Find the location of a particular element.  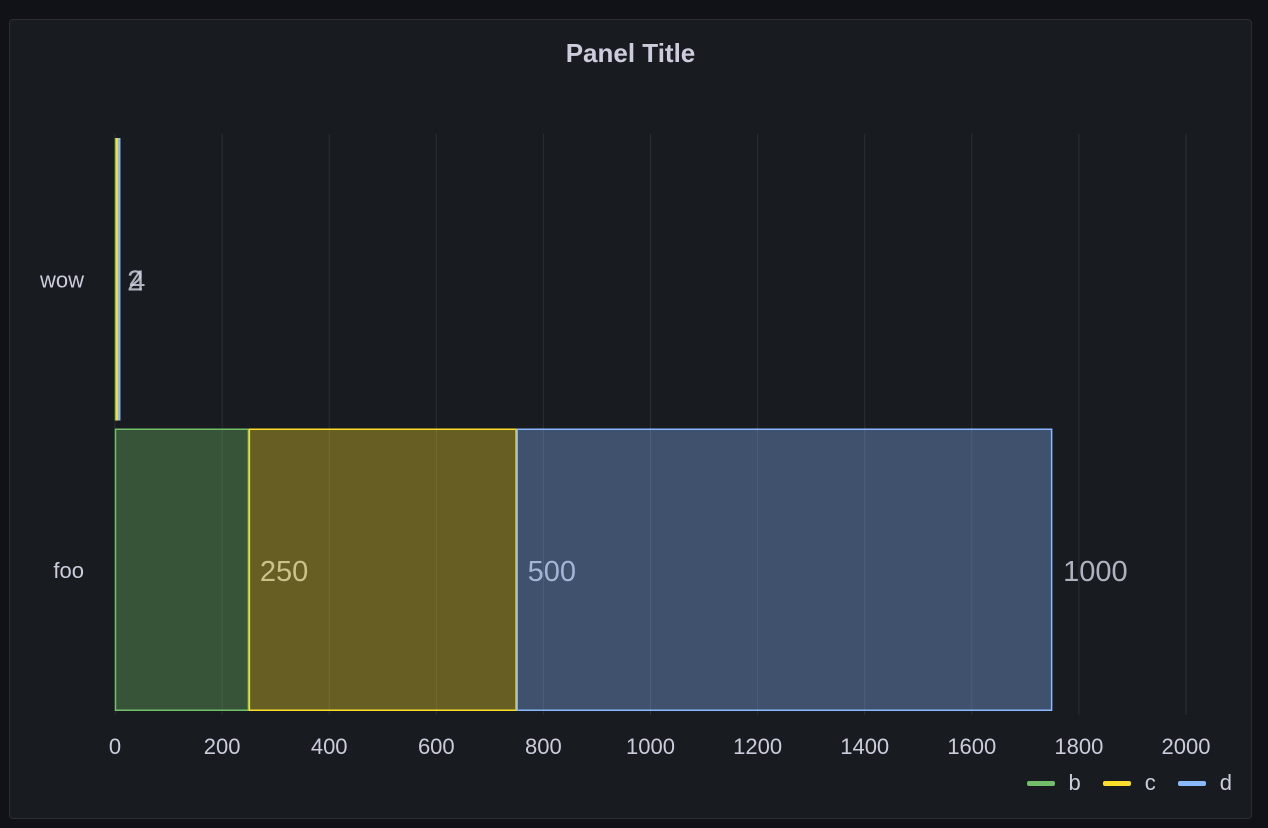

x-tick-label: 400 is located at coordinates (329, 746).